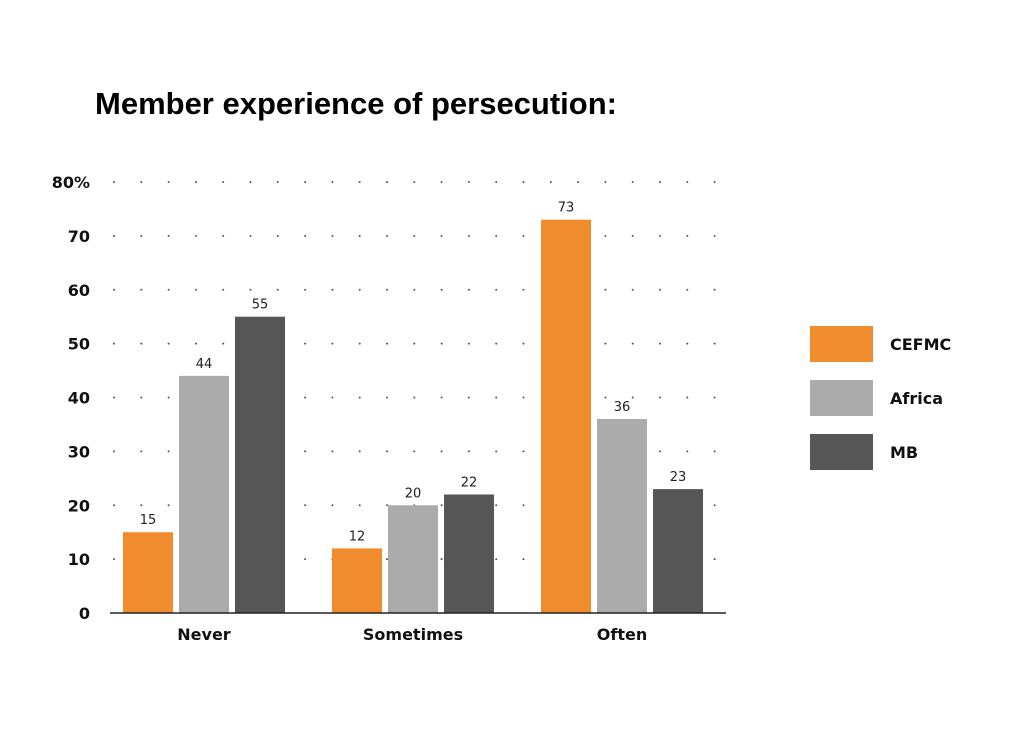 This screenshot has width=1024, height=740. Describe the element at coordinates (204, 634) in the screenshot. I see `x-tick-label: Never` at that location.